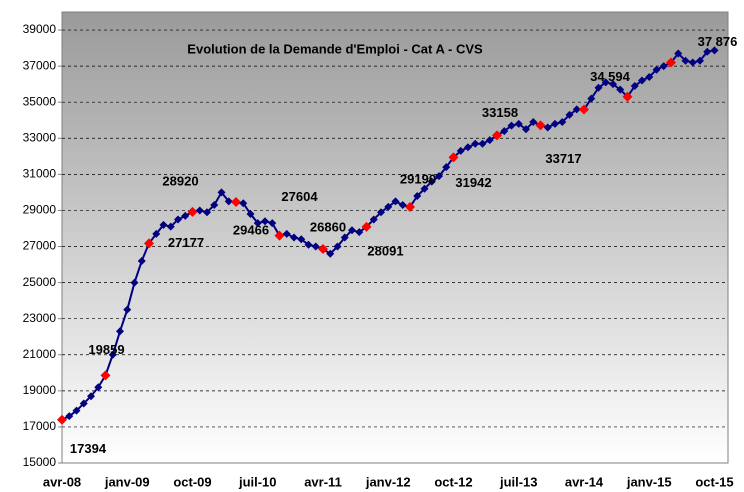 Image resolution: width=744 pixels, height=492 pixels. Describe the element at coordinates (180, 180) in the screenshot. I see `data-label: 28920` at that location.